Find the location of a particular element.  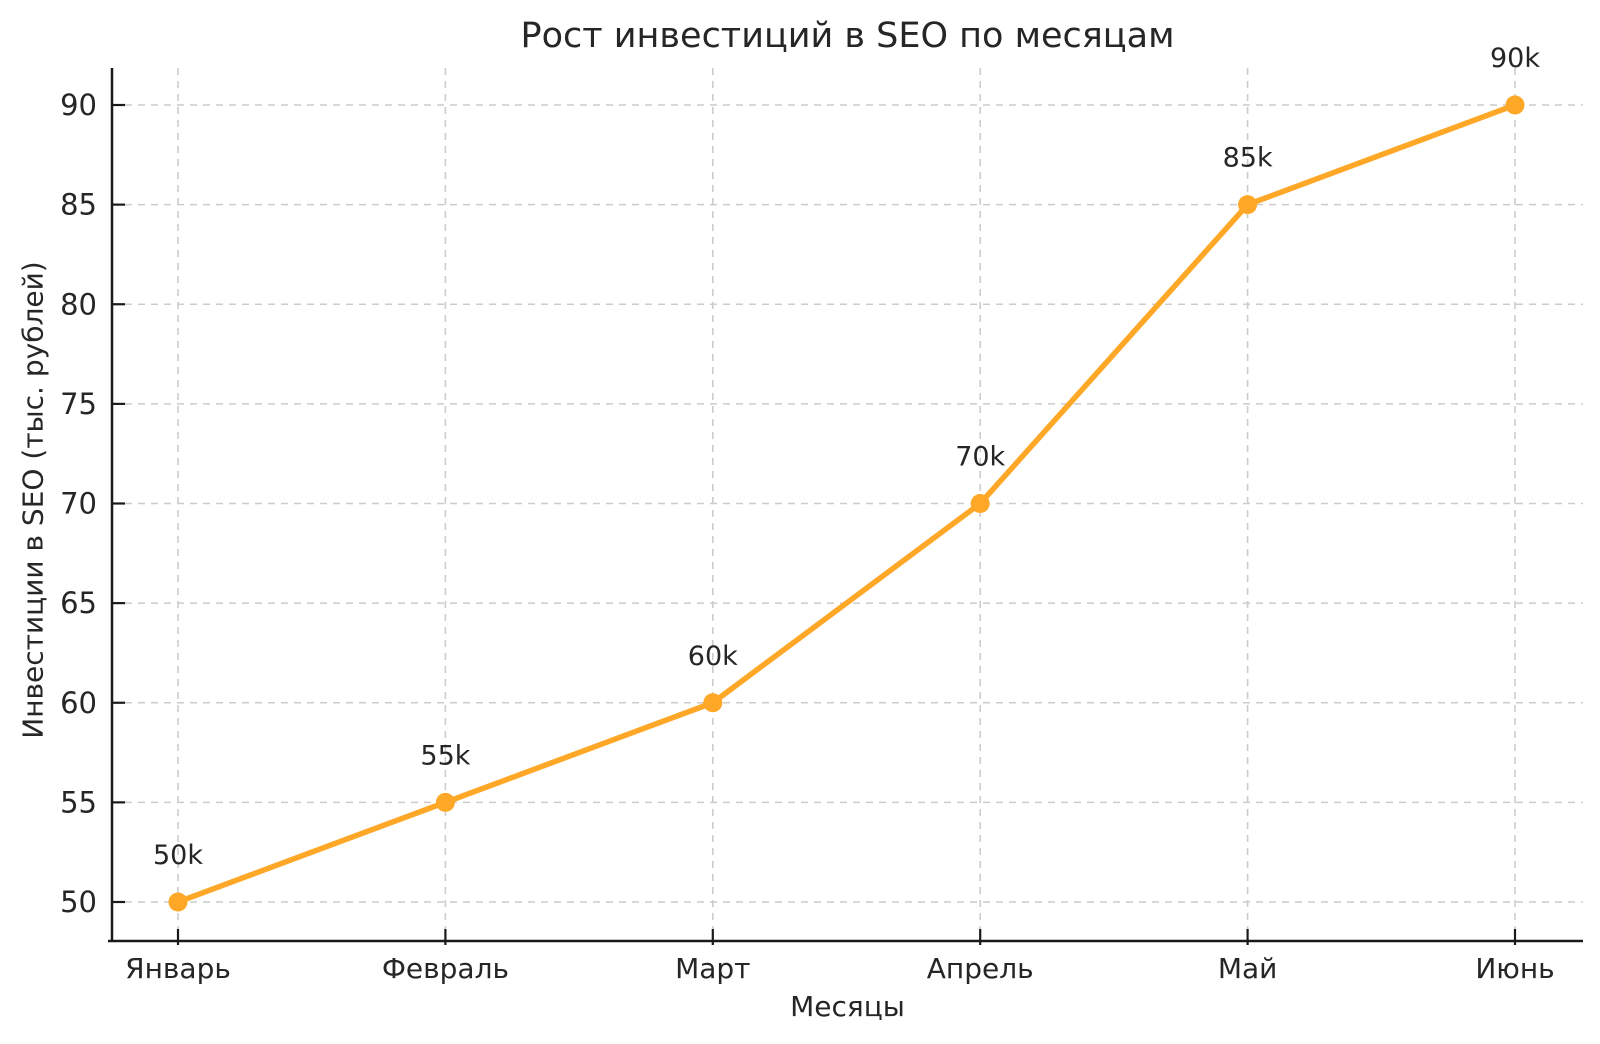

data-point-label: 70k is located at coordinates (980, 457).